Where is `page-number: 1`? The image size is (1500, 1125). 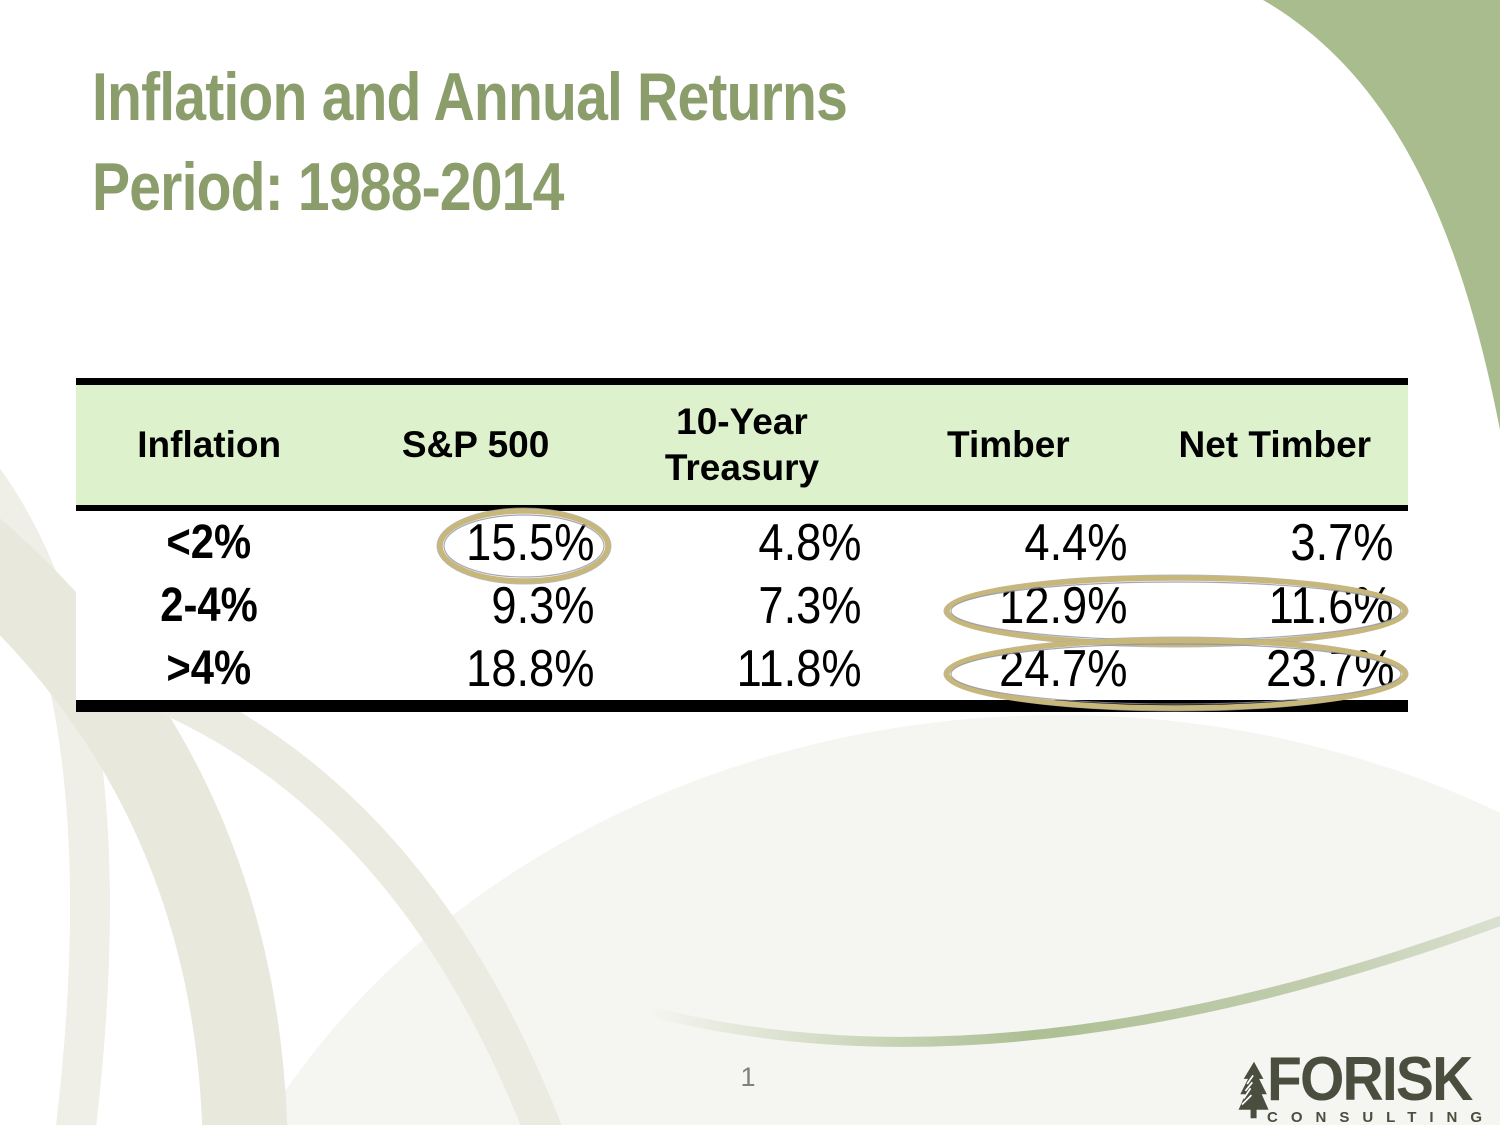
page-number: 1 is located at coordinates (748, 1077).